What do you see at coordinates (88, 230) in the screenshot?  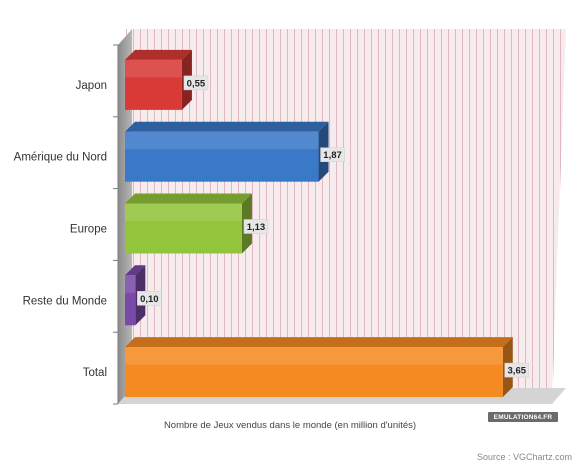 I see `category-label: Europe` at bounding box center [88, 230].